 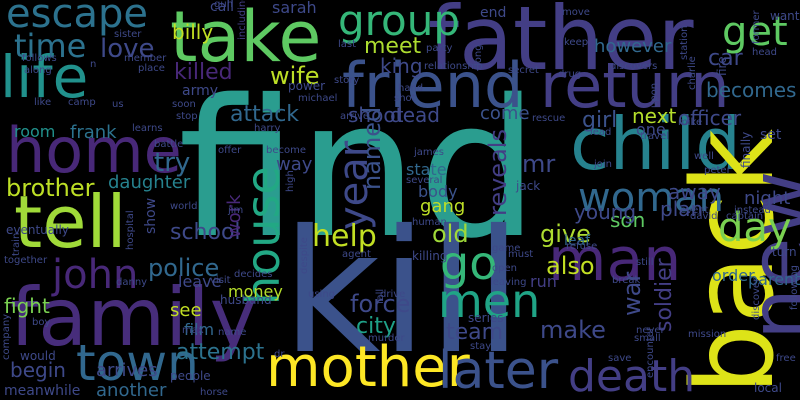 I want to click on word-call: call, so click(x=222, y=7).